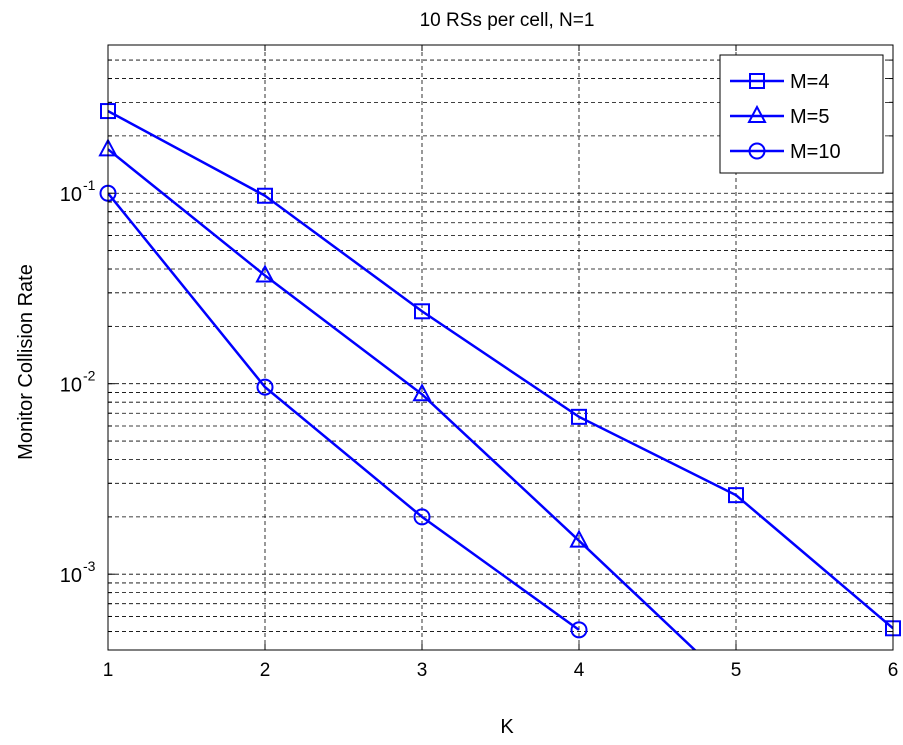 This screenshot has width=903, height=745. Describe the element at coordinates (89, 185) in the screenshot. I see `y-tick-exponent: -1` at that location.